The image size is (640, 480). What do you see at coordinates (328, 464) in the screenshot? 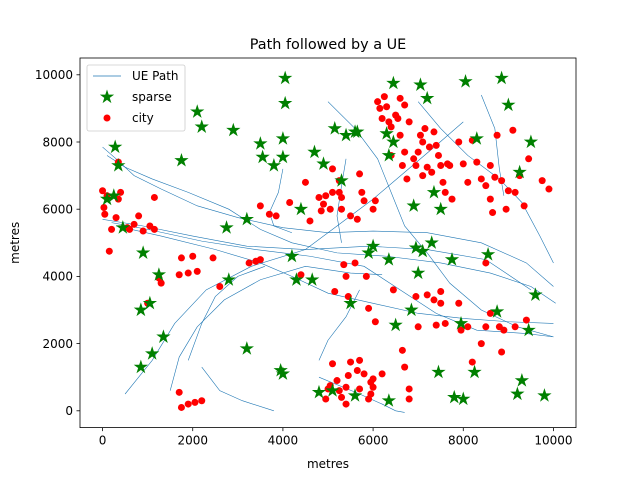
I see `x-axis-label: metres` at bounding box center [328, 464].